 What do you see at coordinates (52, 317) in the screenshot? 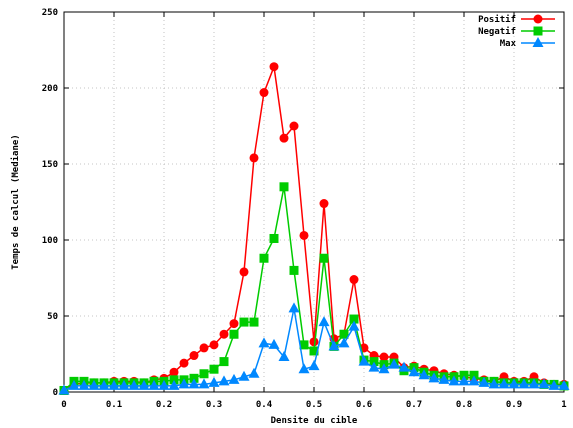
I see `y-tick-label: 50` at bounding box center [52, 317].